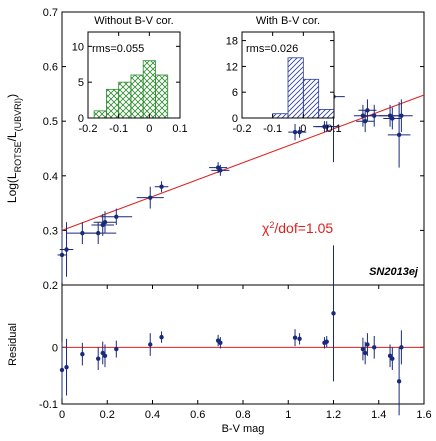 The image size is (436, 441). What do you see at coordinates (81, 83) in the screenshot?
I see `y-tick-label: 5` at bounding box center [81, 83].